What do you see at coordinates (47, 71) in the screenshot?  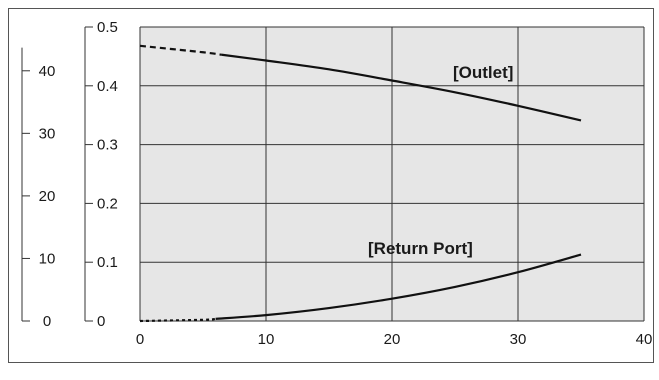 I see `secondary-y-tick-label: 40` at bounding box center [47, 71].